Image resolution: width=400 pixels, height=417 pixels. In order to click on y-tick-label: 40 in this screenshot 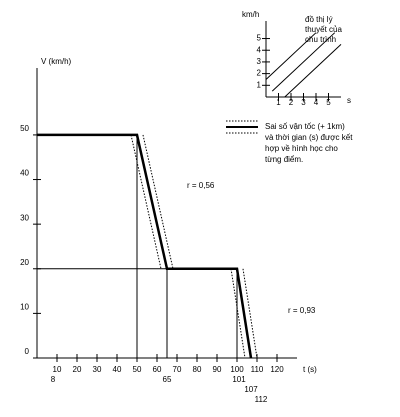, I will do `click(24, 173)`.